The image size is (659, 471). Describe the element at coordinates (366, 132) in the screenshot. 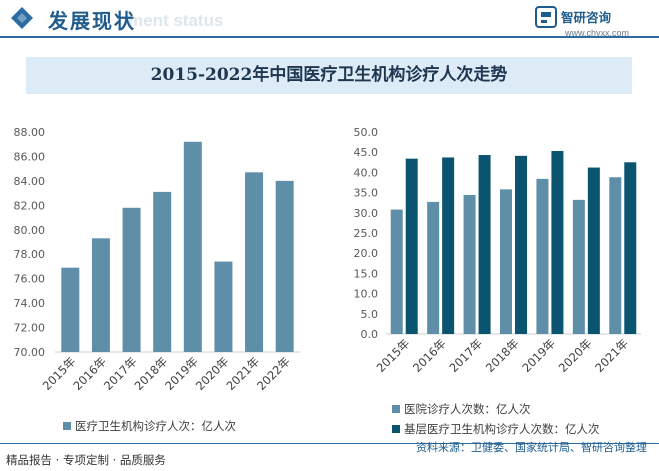

I see `y-tick-label: 50.0` at that location.